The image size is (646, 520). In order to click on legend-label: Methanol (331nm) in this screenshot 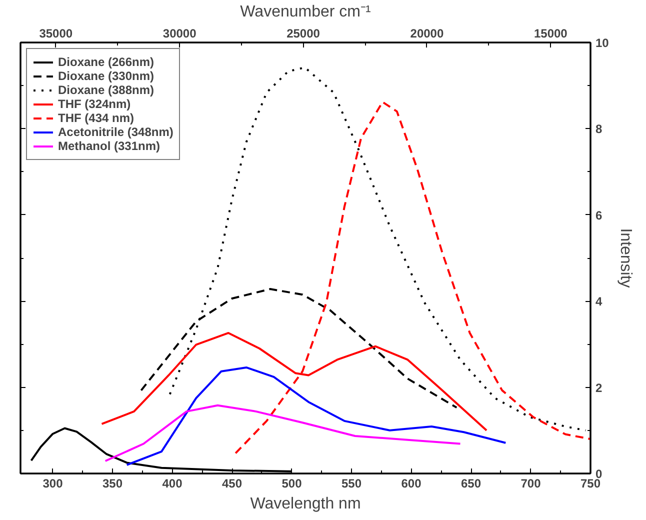, I will do `click(109, 146)`.